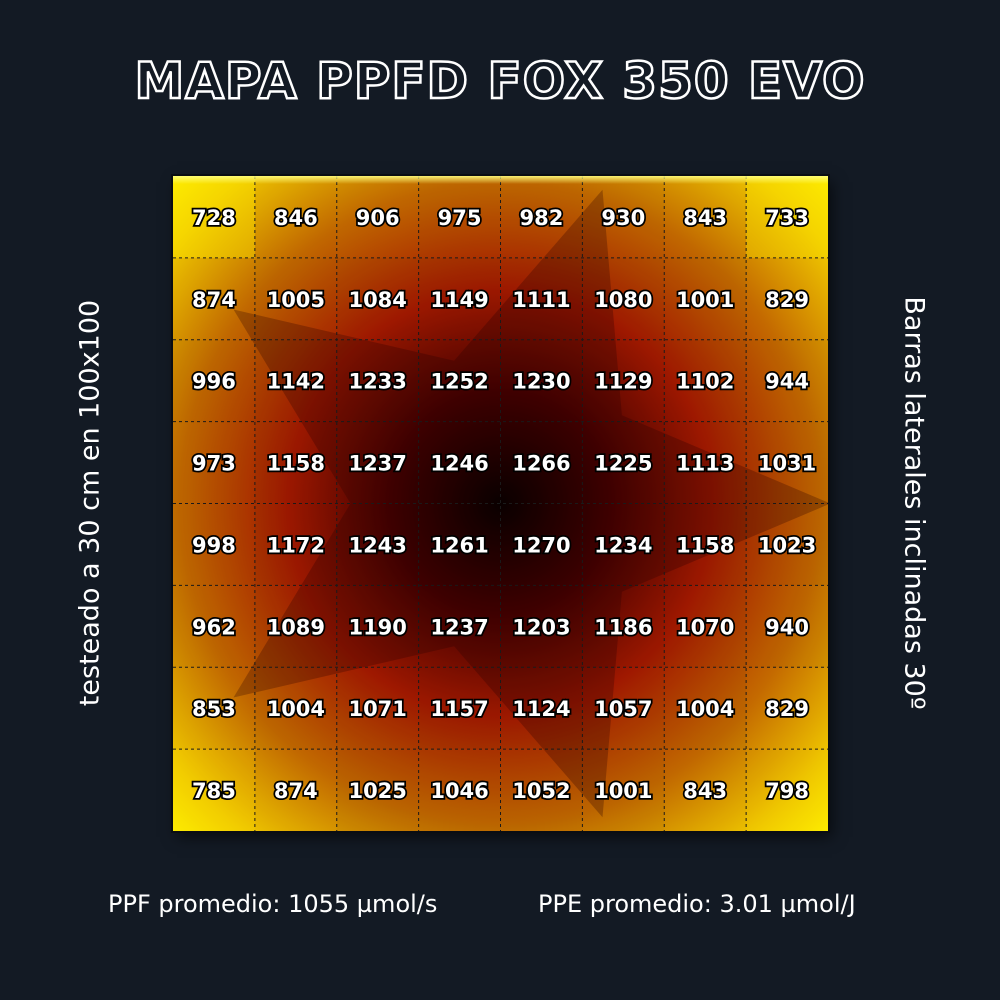 The height and width of the screenshot is (1000, 1000). I want to click on cell-value-label: 1113, so click(705, 464).